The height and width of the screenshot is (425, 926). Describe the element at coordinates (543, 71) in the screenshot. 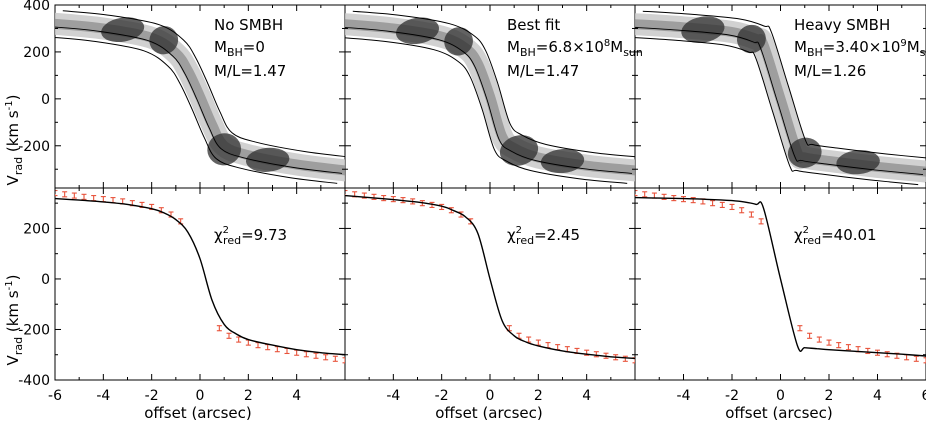

I see `svg-text: M/L=1.47` at that location.